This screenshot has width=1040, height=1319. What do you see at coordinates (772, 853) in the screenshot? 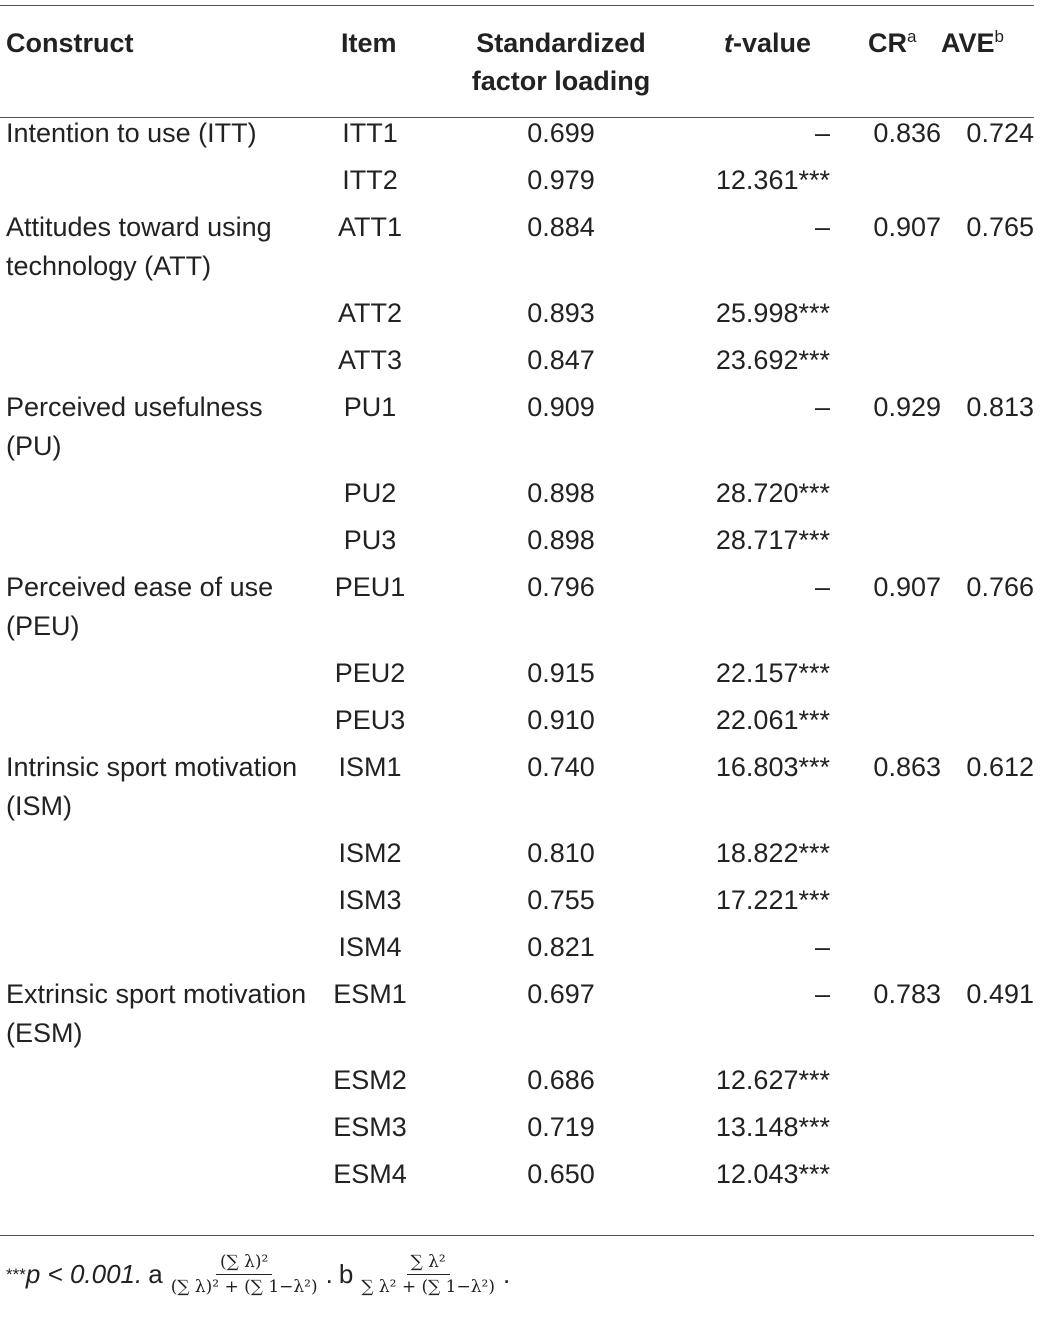
I see `cell-t-value: 18.822***` at bounding box center [772, 853].